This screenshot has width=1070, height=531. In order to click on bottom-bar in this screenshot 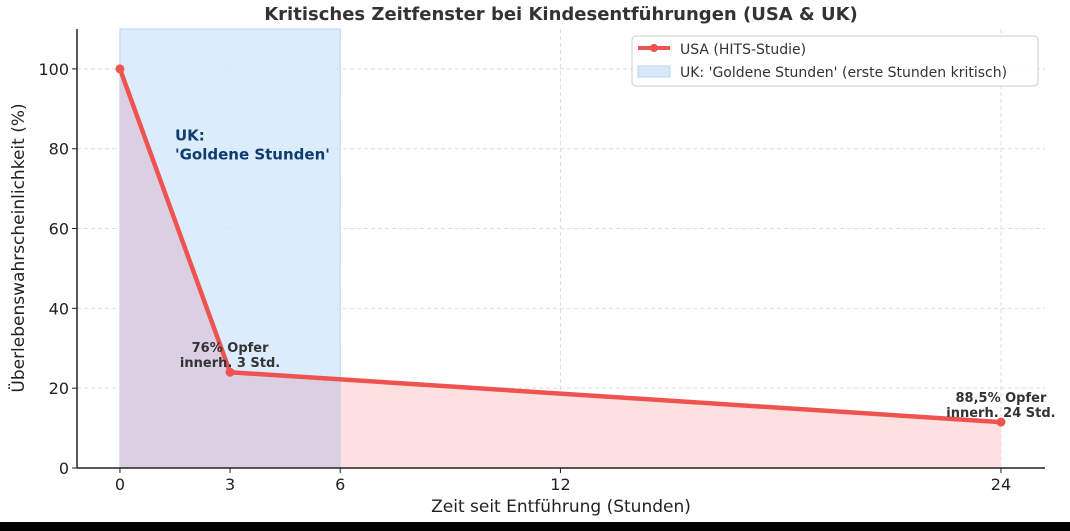, I will do `click(535, 526)`.